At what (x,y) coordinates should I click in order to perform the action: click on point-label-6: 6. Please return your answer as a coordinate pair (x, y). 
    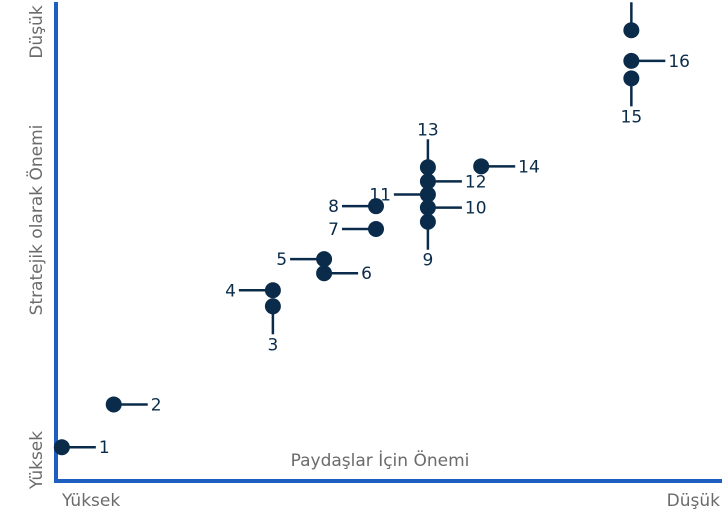
    Looking at the image, I should click on (366, 274).